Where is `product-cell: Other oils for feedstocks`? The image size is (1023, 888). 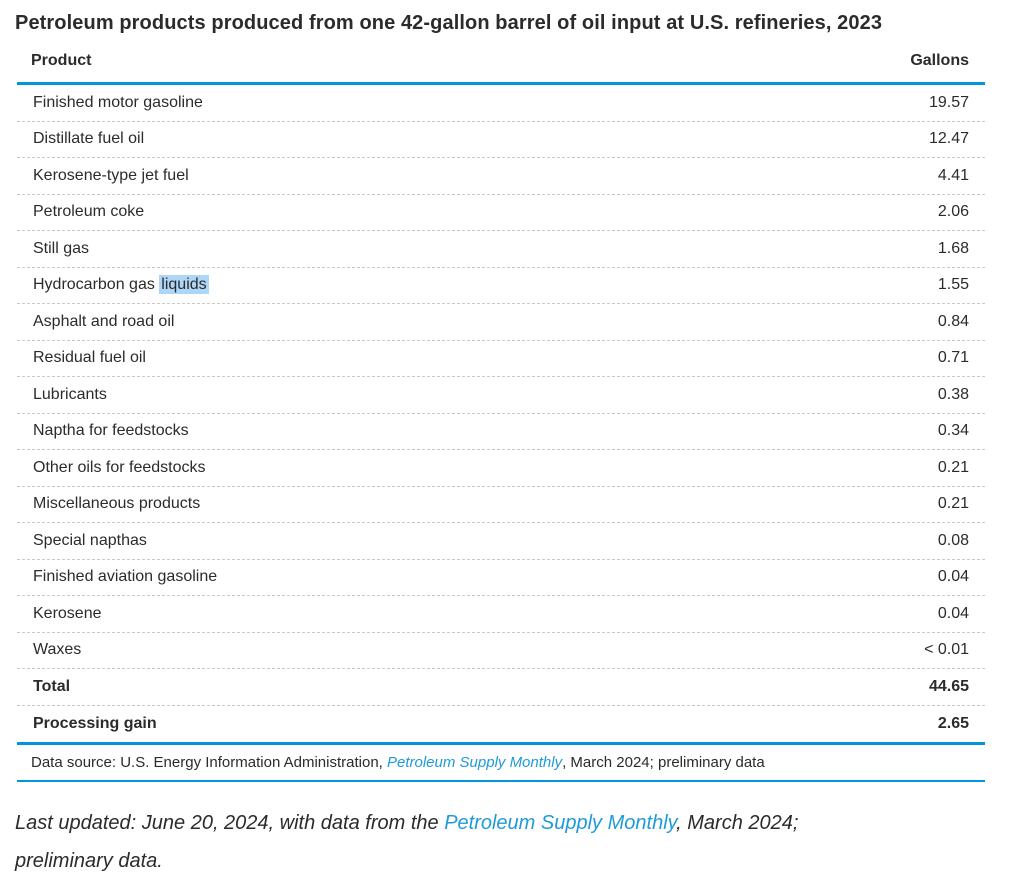 product-cell: Other oils for feedstocks is located at coordinates (119, 467).